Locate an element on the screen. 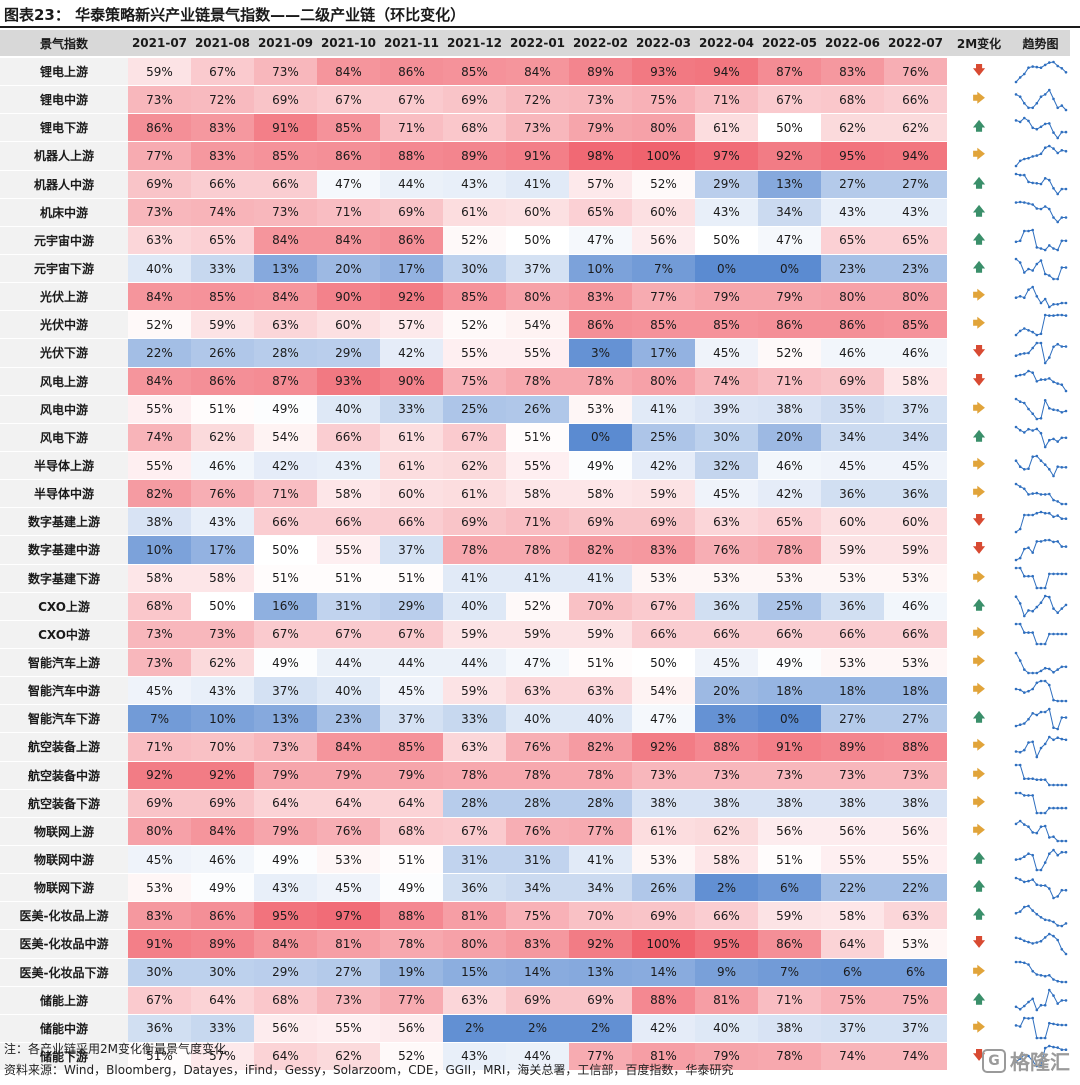 The image size is (1080, 1085). value-cell: 36% is located at coordinates (915, 494).